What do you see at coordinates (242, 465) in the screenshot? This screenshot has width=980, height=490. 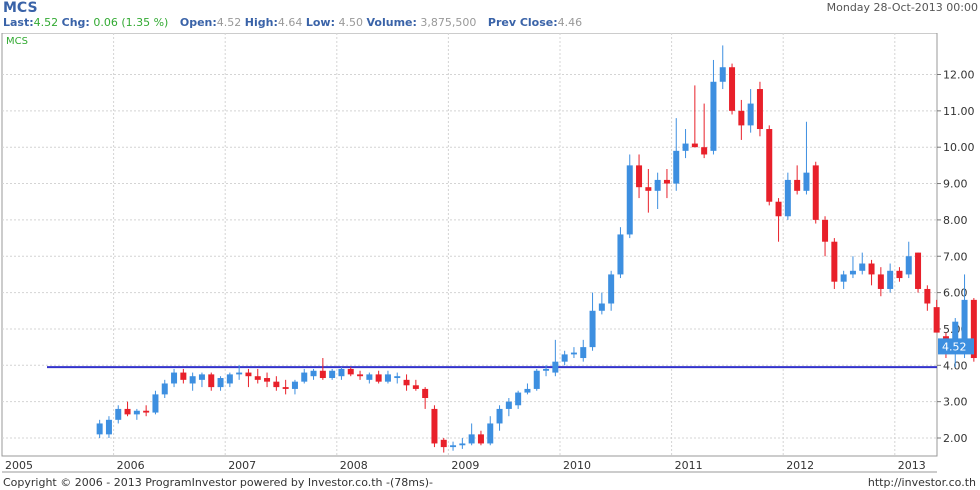 I see `x-tick-label: 2007` at bounding box center [242, 465].